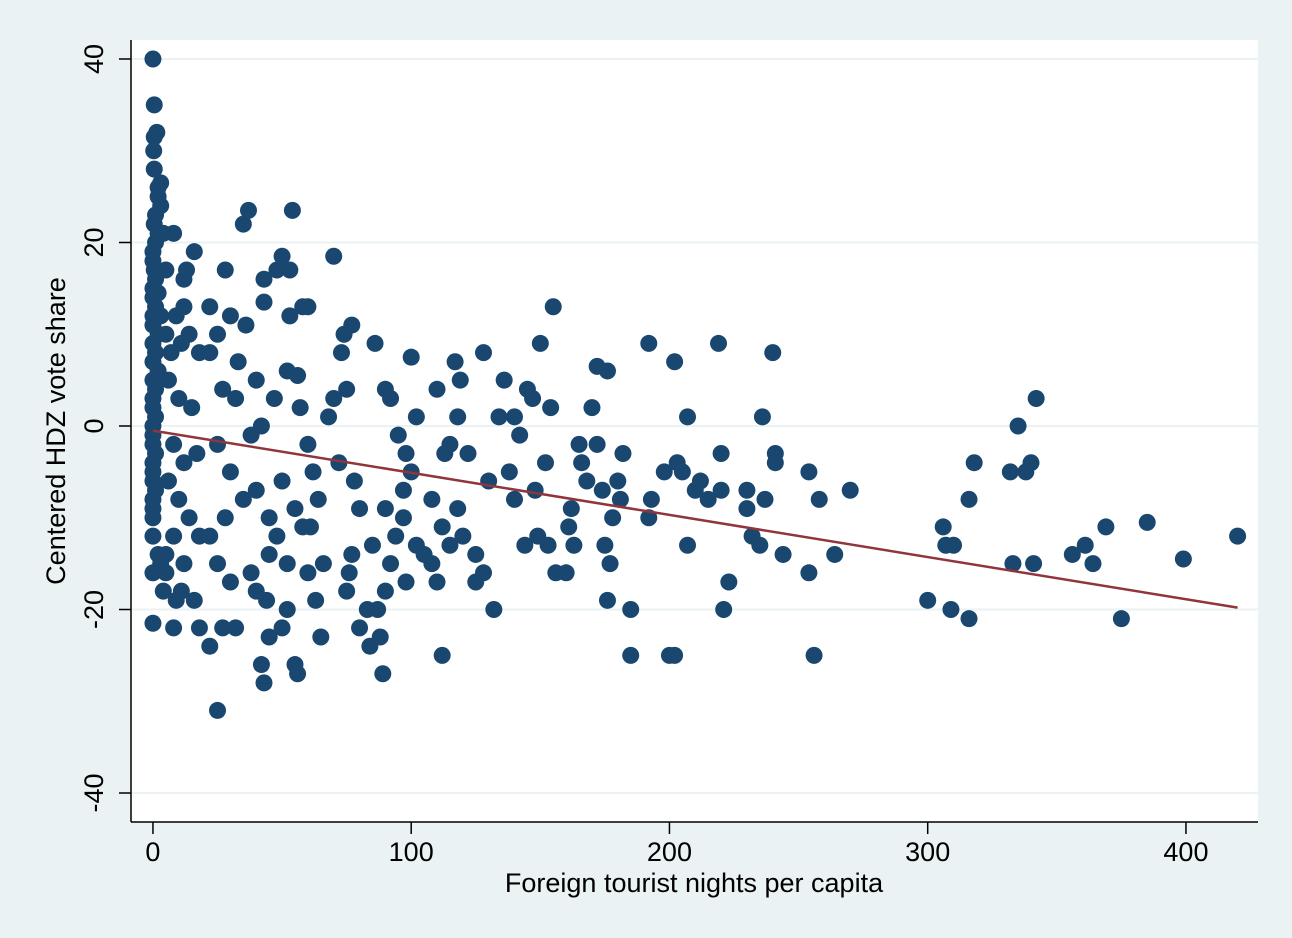 This screenshot has width=1292, height=938. I want to click on x-tick-label: 300, so click(927, 852).